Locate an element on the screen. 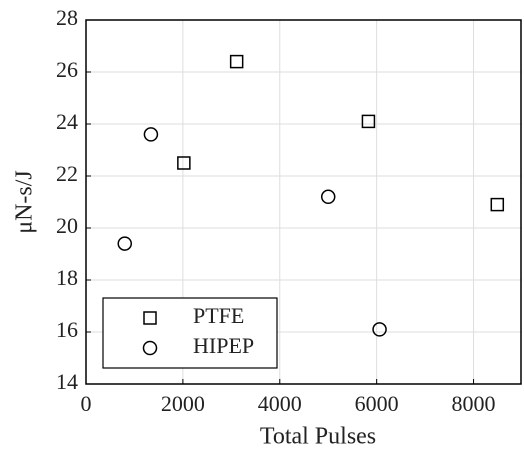 This screenshot has width=524, height=458. y-axis-label: μN-s/J is located at coordinates (25, 202).